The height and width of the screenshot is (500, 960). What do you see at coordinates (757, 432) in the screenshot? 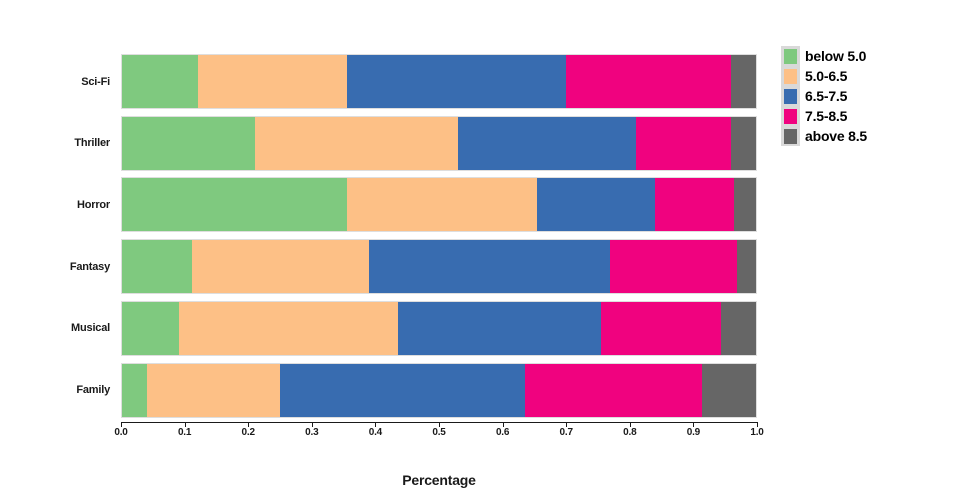
I see `x-axis-tick-label-1.0: 1.0` at bounding box center [757, 432].